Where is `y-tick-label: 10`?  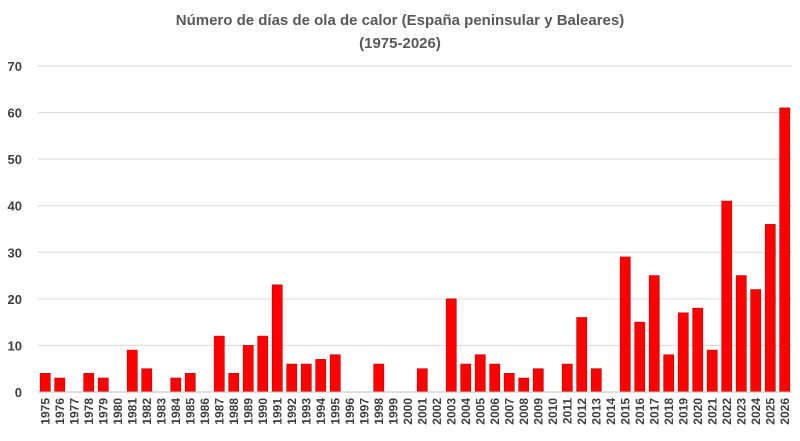 y-tick-label: 10 is located at coordinates (15, 345).